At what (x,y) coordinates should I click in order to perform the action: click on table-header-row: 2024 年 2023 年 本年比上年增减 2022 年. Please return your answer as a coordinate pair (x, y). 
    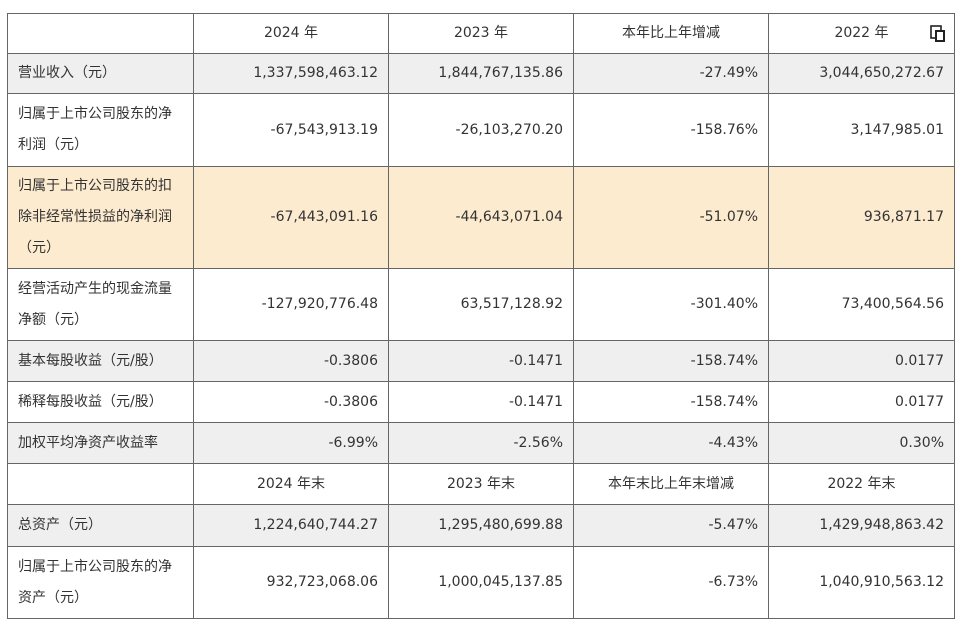
    Looking at the image, I should click on (481, 33).